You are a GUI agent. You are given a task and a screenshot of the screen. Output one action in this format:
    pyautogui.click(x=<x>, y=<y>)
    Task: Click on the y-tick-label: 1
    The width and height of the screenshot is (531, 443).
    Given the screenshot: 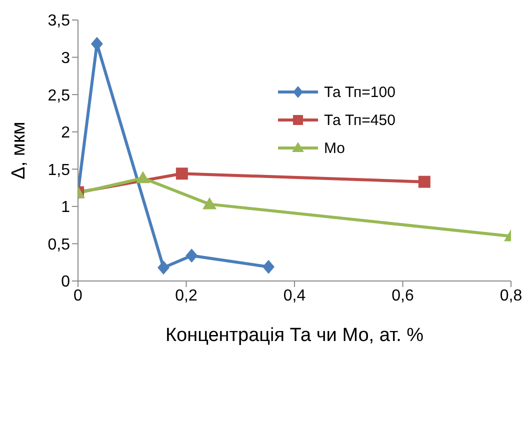 What is the action you would take?
    pyautogui.click(x=65, y=207)
    